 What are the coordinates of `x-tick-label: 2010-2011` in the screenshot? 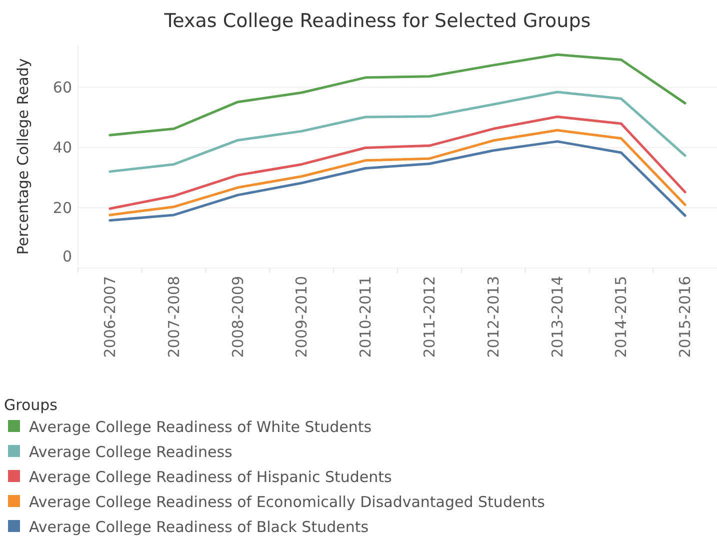 It's located at (365, 317).